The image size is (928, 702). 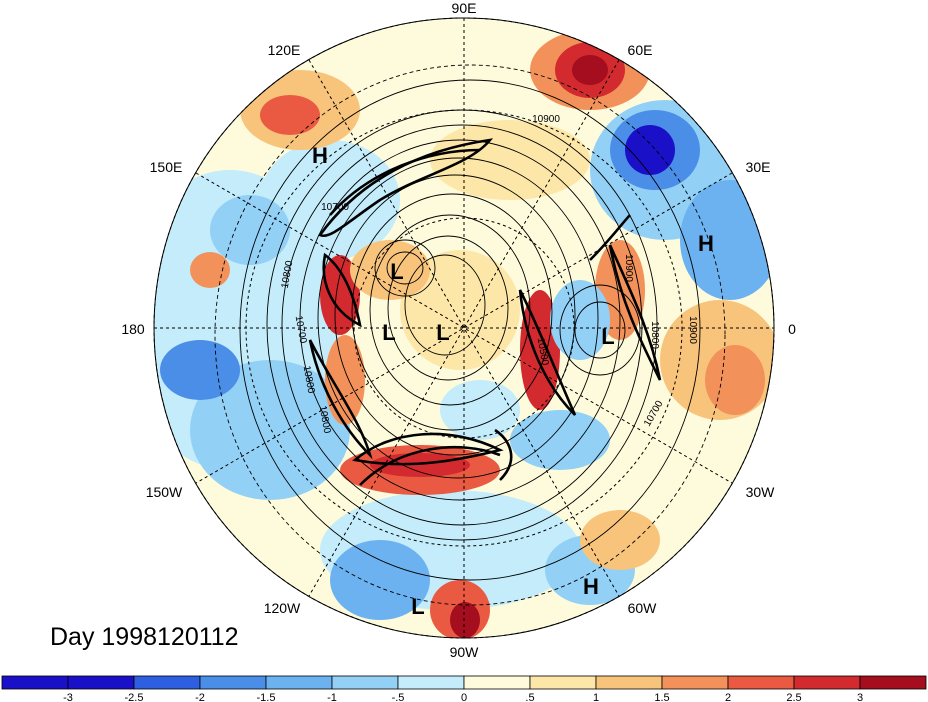 What do you see at coordinates (761, 492) in the screenshot?
I see `lon-label-30w: 30W` at bounding box center [761, 492].